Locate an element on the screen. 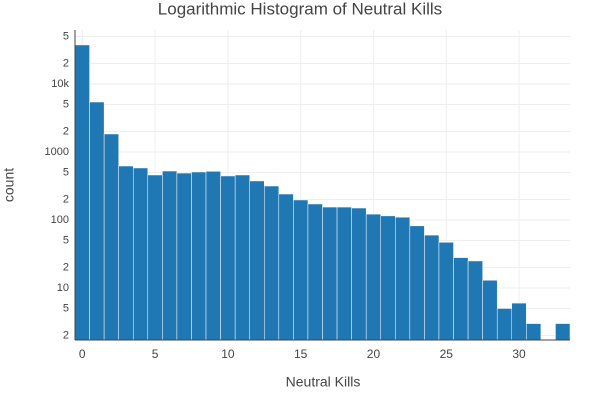 This screenshot has width=600, height=400. chart-title: Logarithmic Histogram of Neutral Kills is located at coordinates (300, 9).